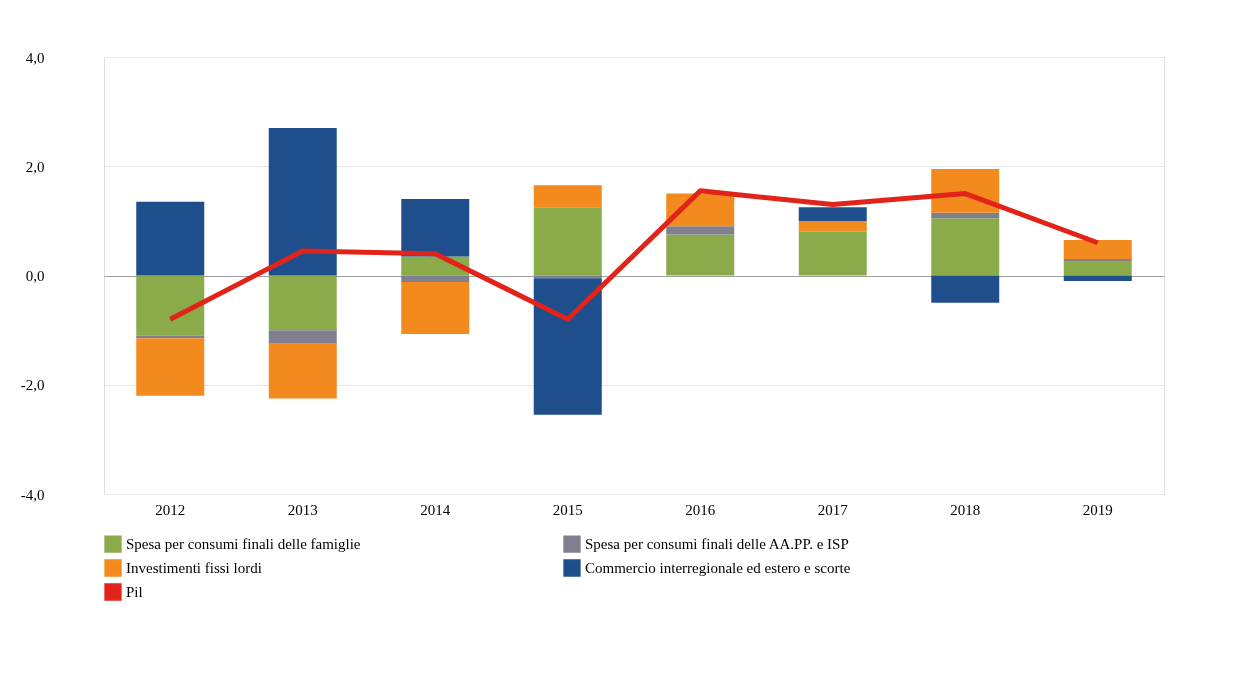 This screenshot has height=692, width=1239. I want to click on x-tick-label: 2013, so click(302, 509).